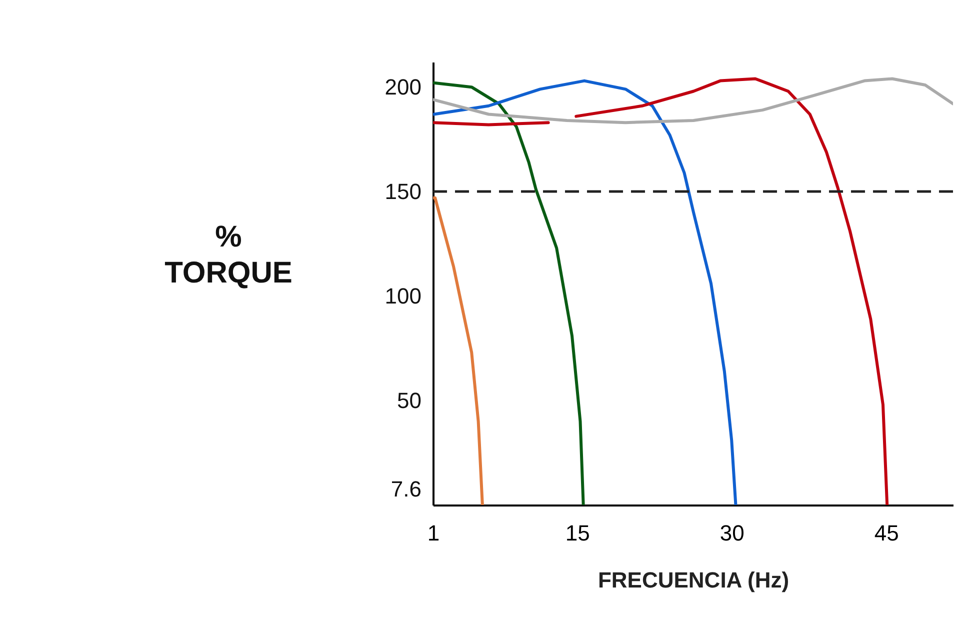 Image resolution: width=958 pixels, height=626 pixels. What do you see at coordinates (228, 255) in the screenshot?
I see `y-axis-title: % TORQUE` at bounding box center [228, 255].